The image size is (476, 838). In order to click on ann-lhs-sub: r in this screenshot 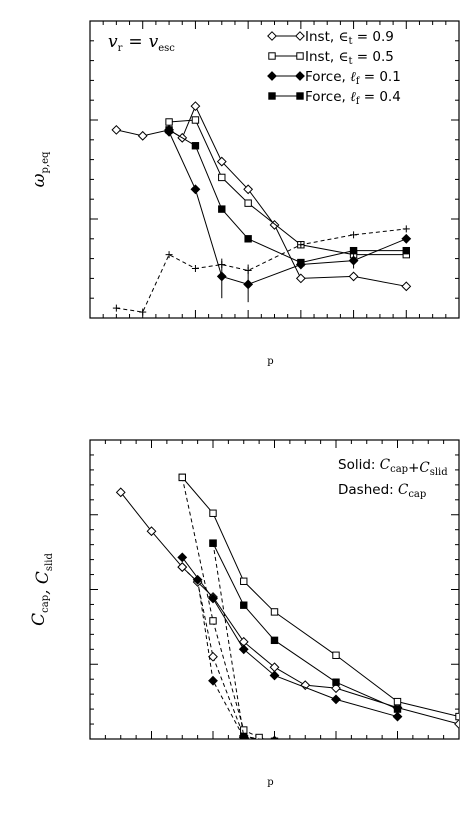, I will do `click(120, 48)`.